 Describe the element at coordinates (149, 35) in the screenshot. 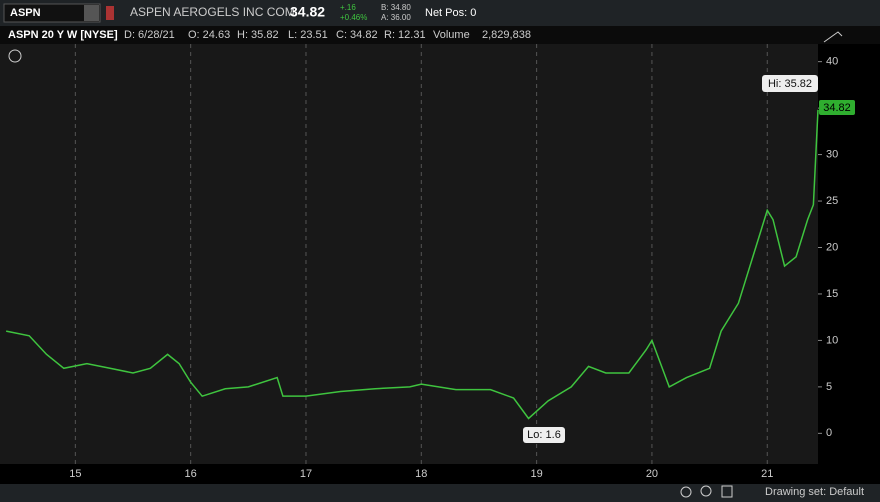

I see `info-date: D: 6/28/21` at that location.